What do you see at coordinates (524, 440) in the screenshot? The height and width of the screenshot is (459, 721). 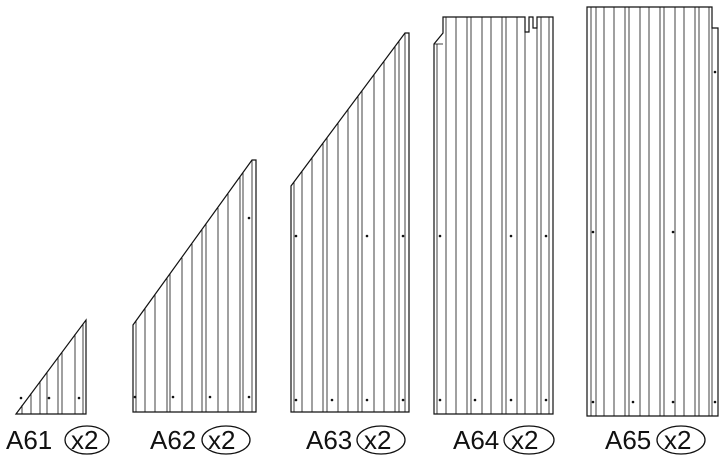 I see `panel-qty-a64: x2` at bounding box center [524, 440].